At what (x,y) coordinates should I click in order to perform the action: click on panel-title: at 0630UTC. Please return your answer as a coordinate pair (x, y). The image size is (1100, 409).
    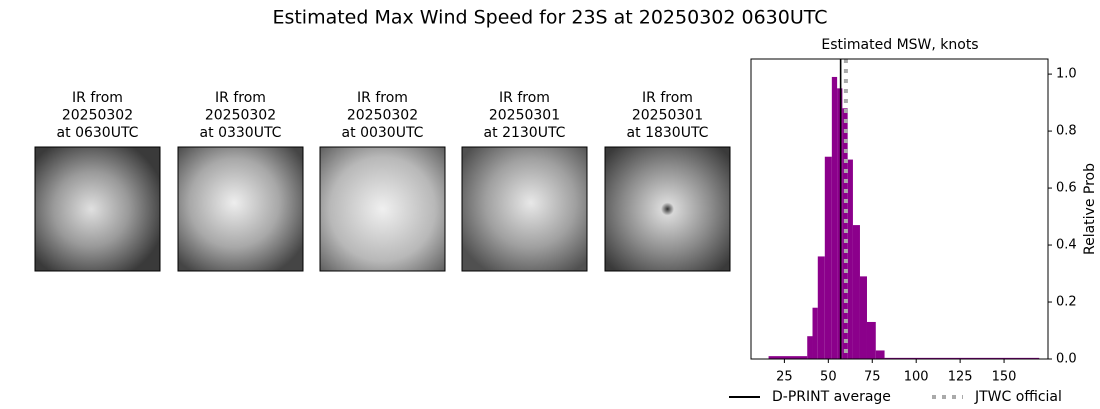
    Looking at the image, I should click on (98, 133).